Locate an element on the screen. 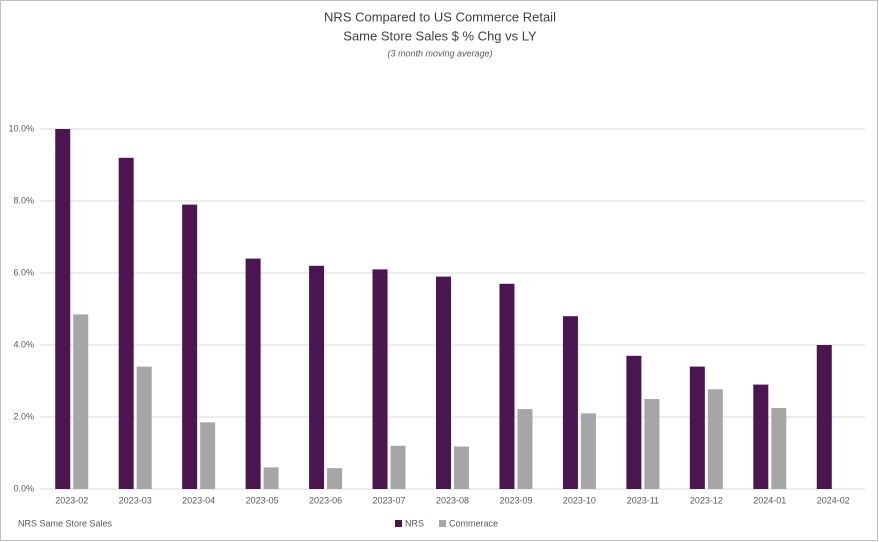  y-tick-label: 8.0% is located at coordinates (23, 200).